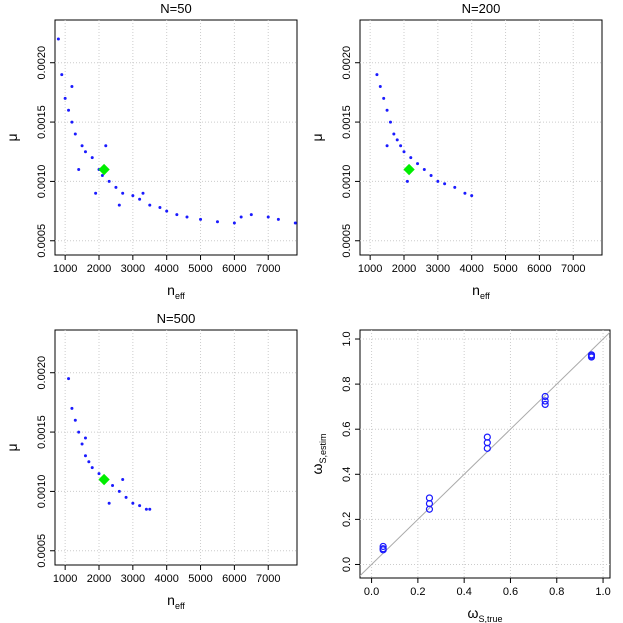  What do you see at coordinates (166, 269) in the screenshot?
I see `x-tick-label: 4000` at bounding box center [166, 269].